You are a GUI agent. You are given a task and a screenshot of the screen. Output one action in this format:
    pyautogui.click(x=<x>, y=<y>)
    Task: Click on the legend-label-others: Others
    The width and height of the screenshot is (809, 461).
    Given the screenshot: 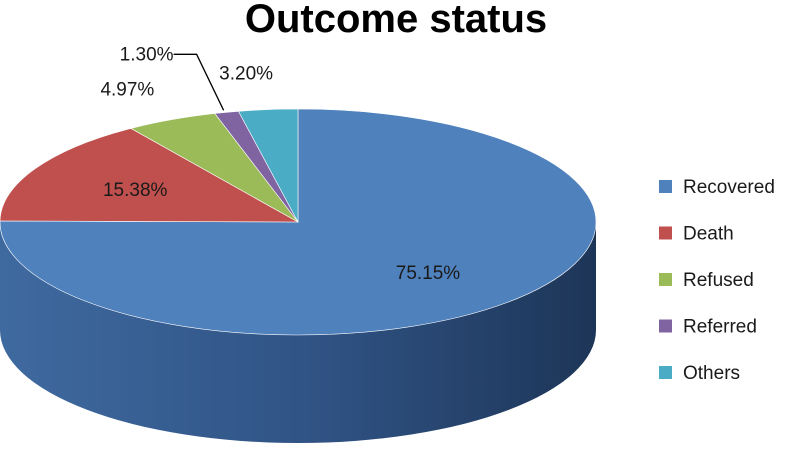 What is the action you would take?
    pyautogui.click(x=711, y=373)
    